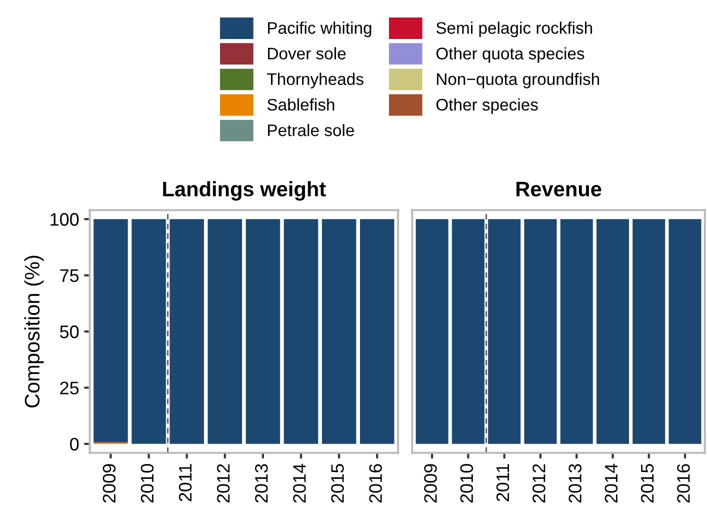  What do you see at coordinates (244, 191) in the screenshot?
I see `chart-title: Landings weight` at bounding box center [244, 191].